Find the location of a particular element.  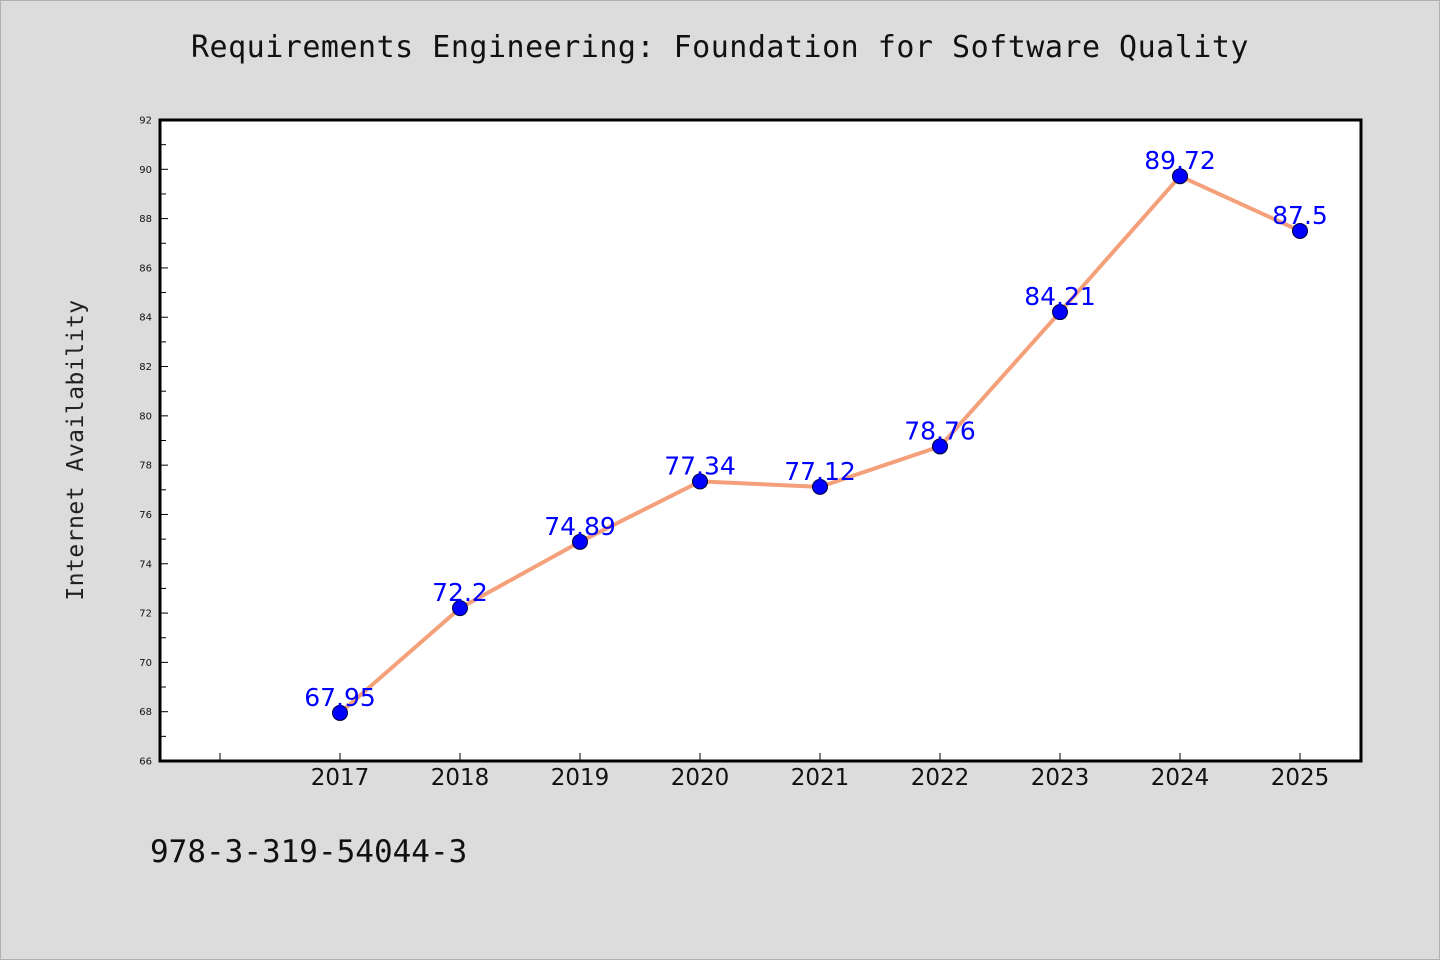

x-tick-label: 2024 is located at coordinates (1180, 778).